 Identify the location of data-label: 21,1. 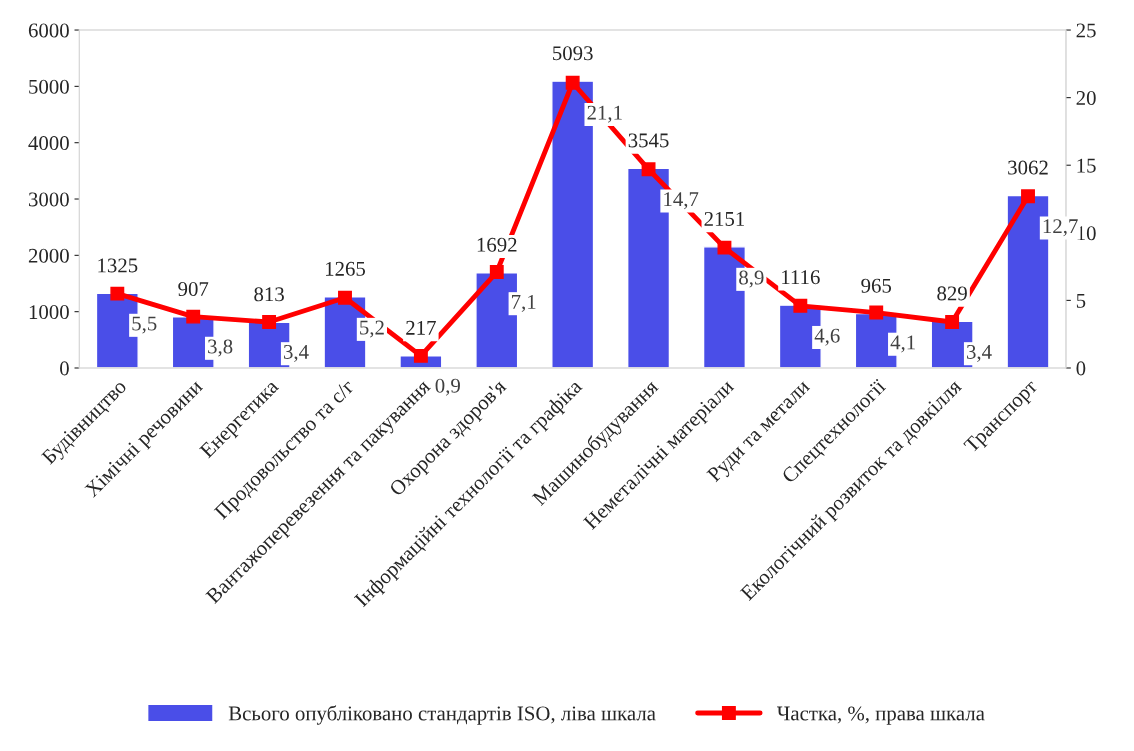
(604, 114).